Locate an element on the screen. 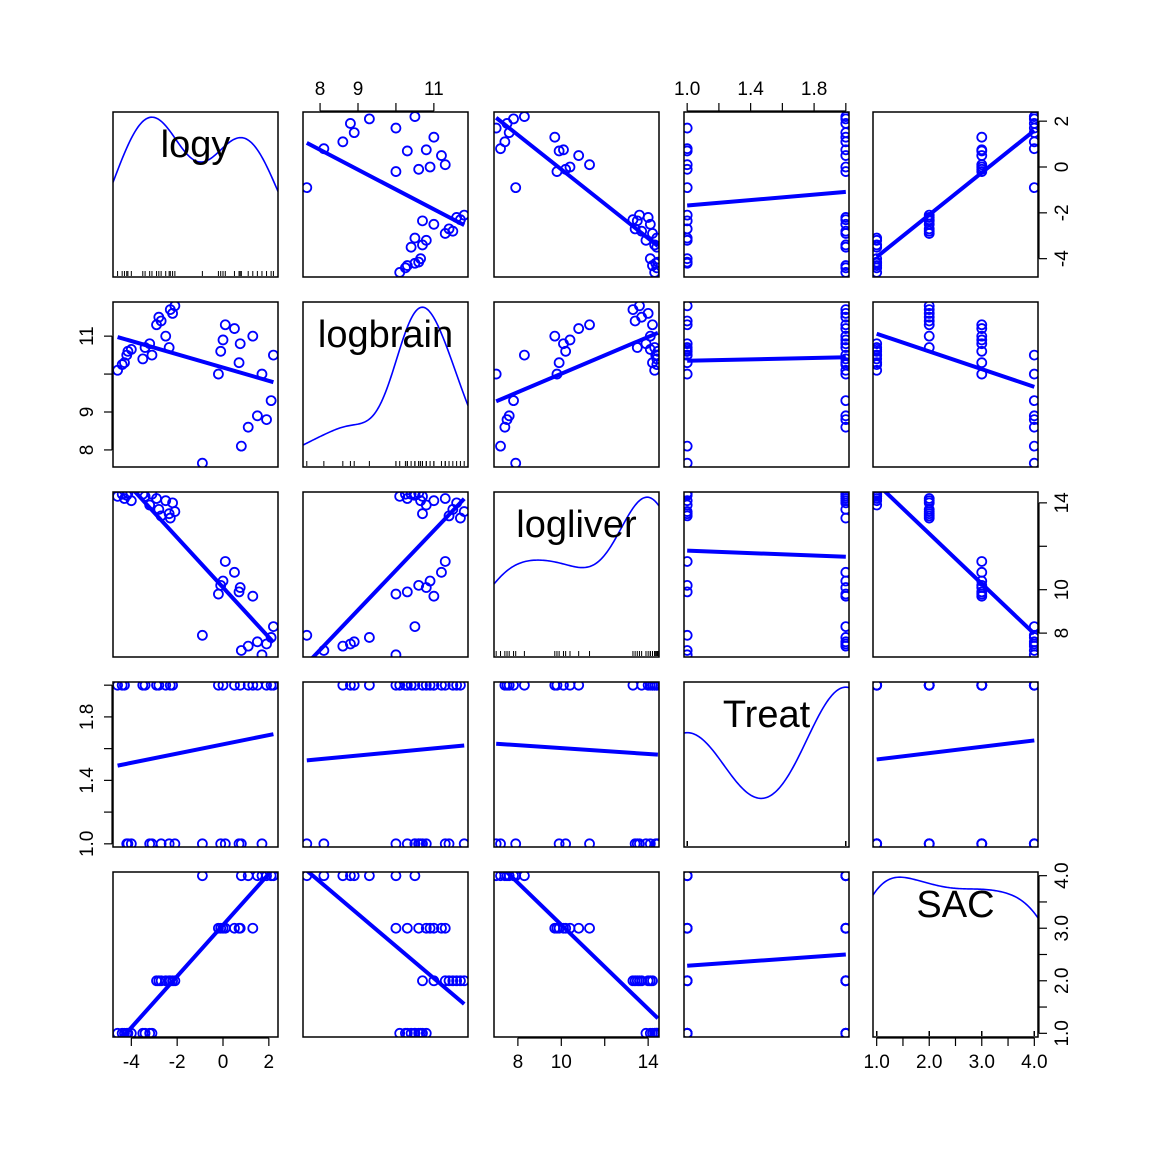 The image size is (1152, 1152). panel-logy-vs-Treat is located at coordinates (766, 194).